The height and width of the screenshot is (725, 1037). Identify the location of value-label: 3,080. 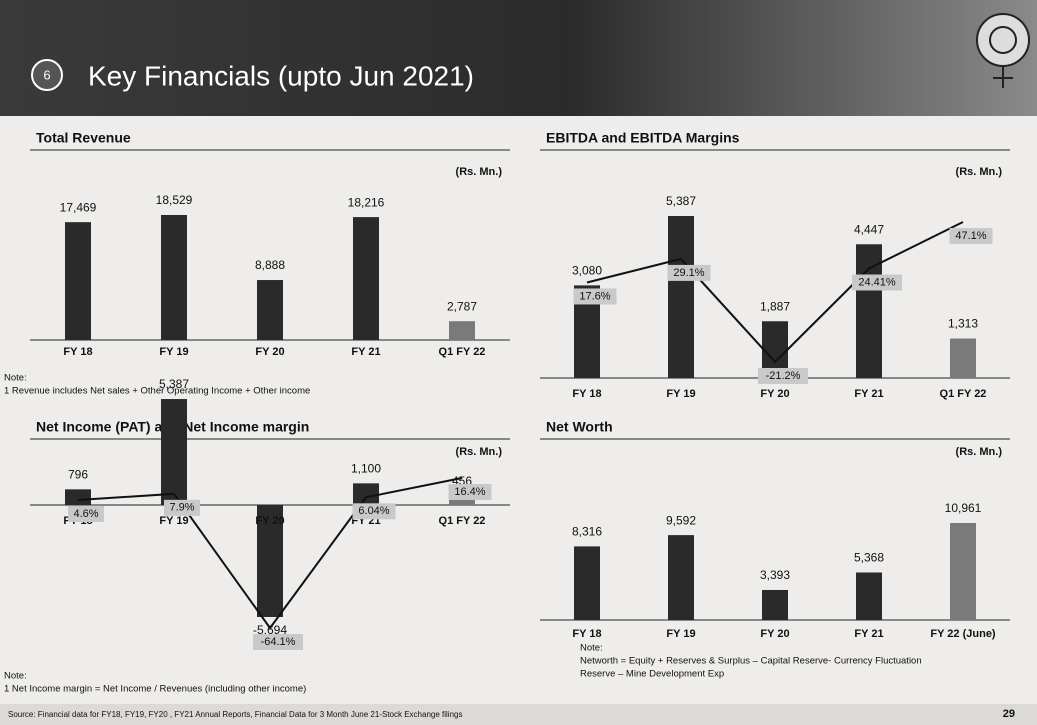
(587, 271).